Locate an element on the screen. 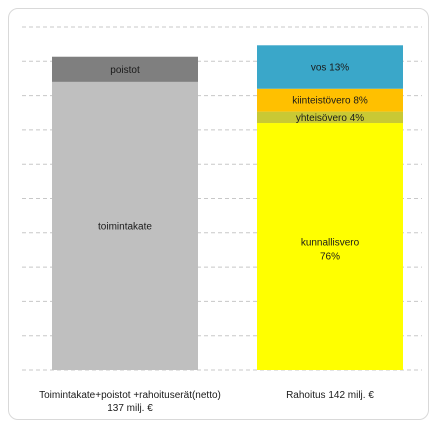 The height and width of the screenshot is (432, 439). segment-label-kiinteistovero: kiinteistövero 8% is located at coordinates (330, 101).